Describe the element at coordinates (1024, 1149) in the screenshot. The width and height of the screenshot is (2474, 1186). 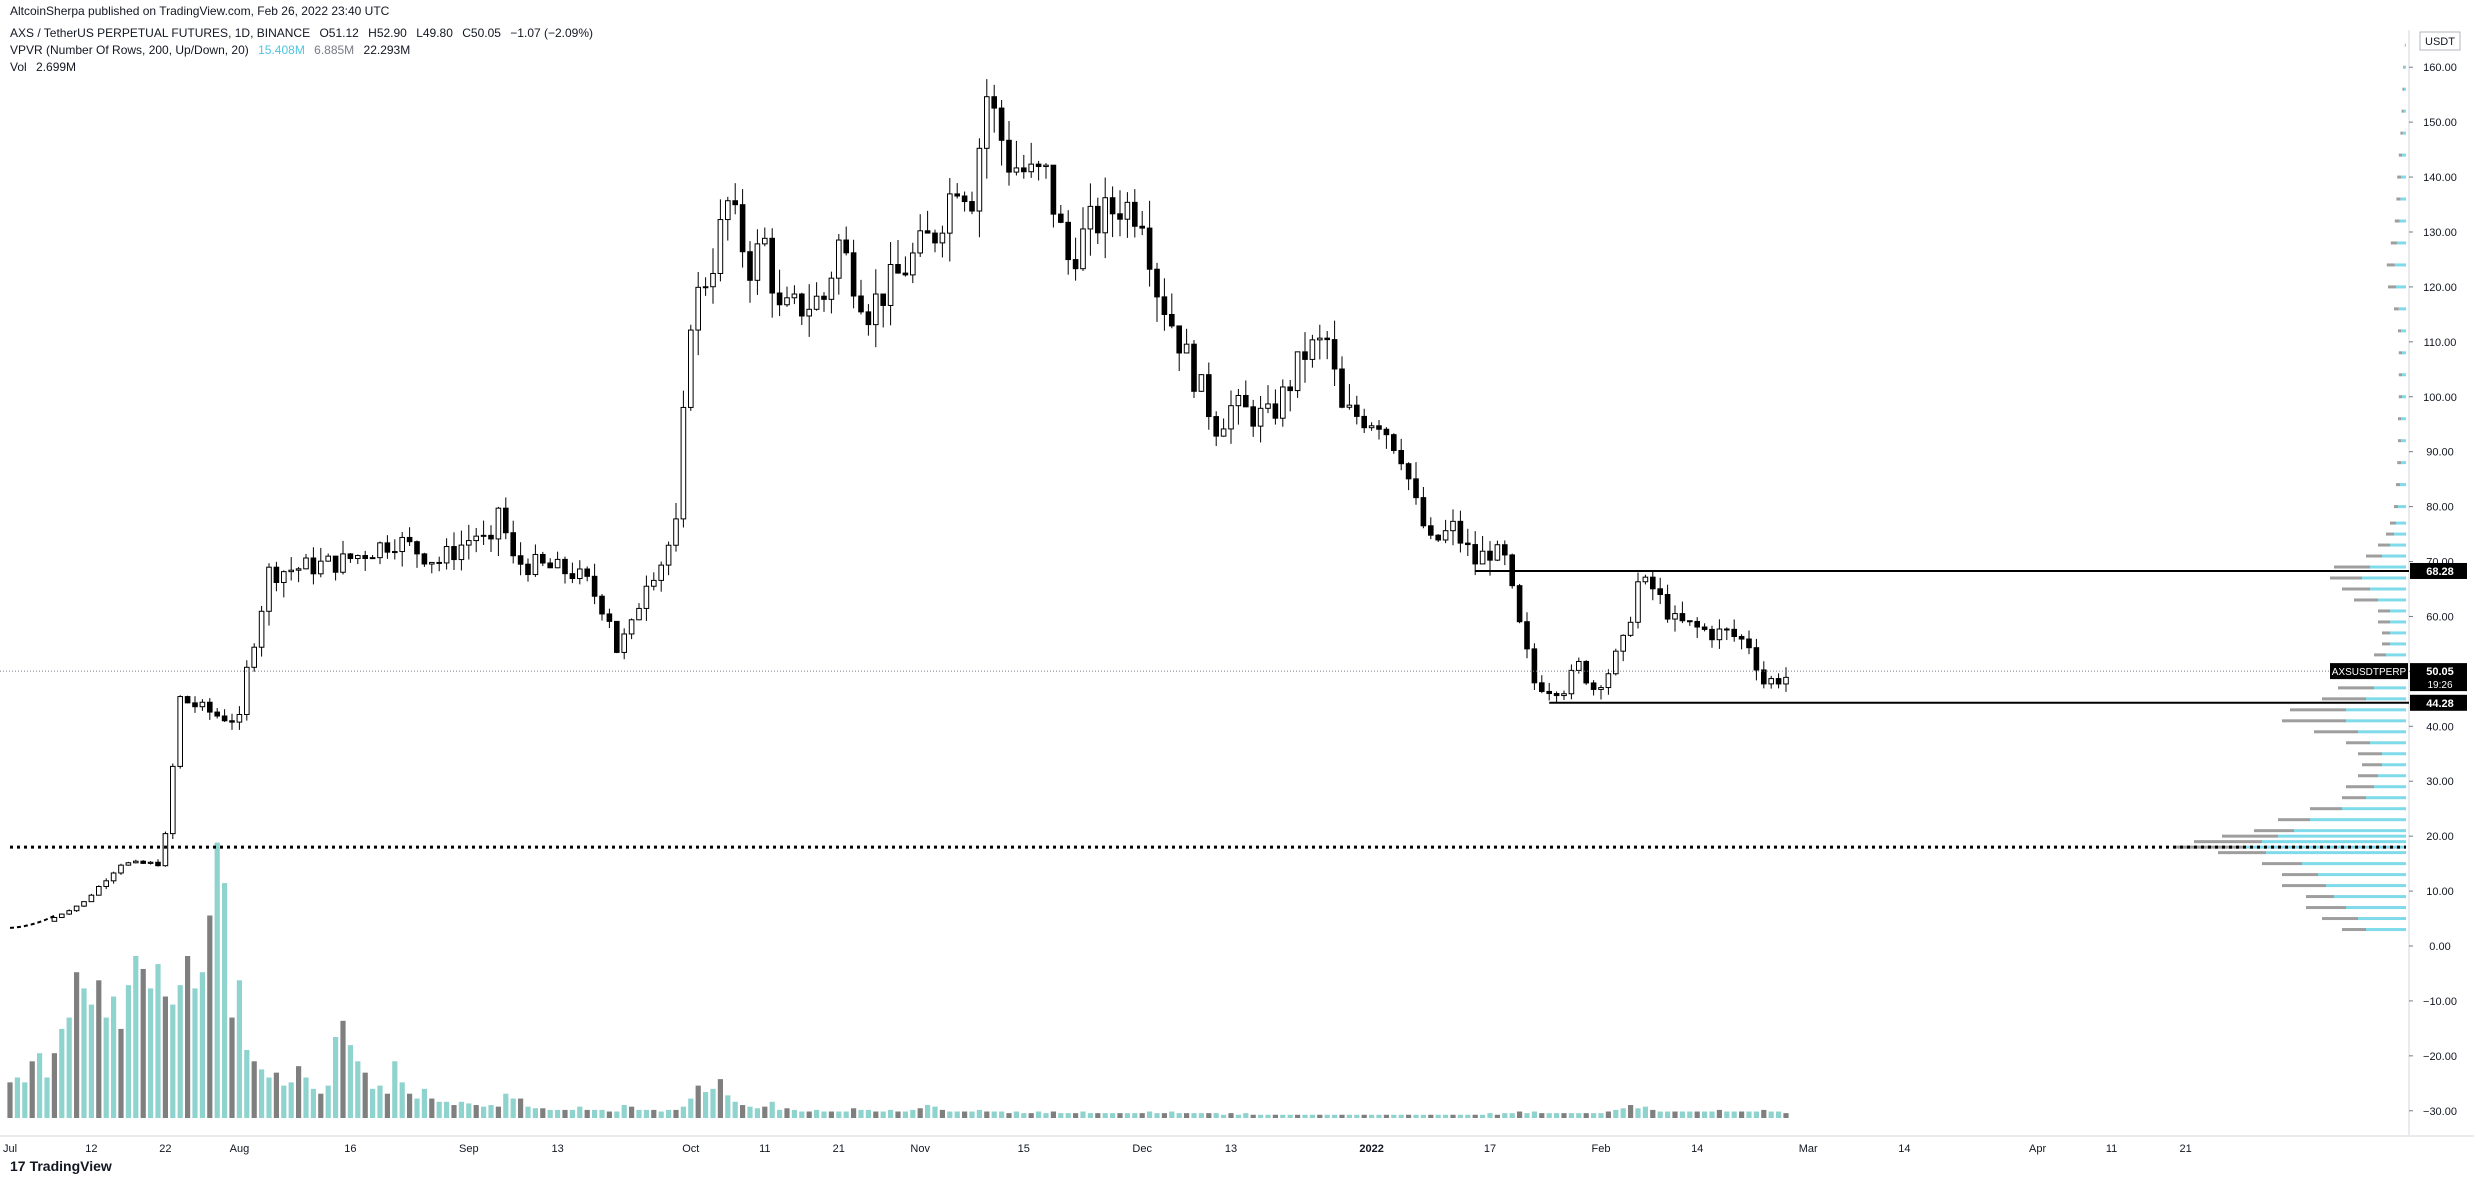
I see `x-tick-label: 15` at that location.